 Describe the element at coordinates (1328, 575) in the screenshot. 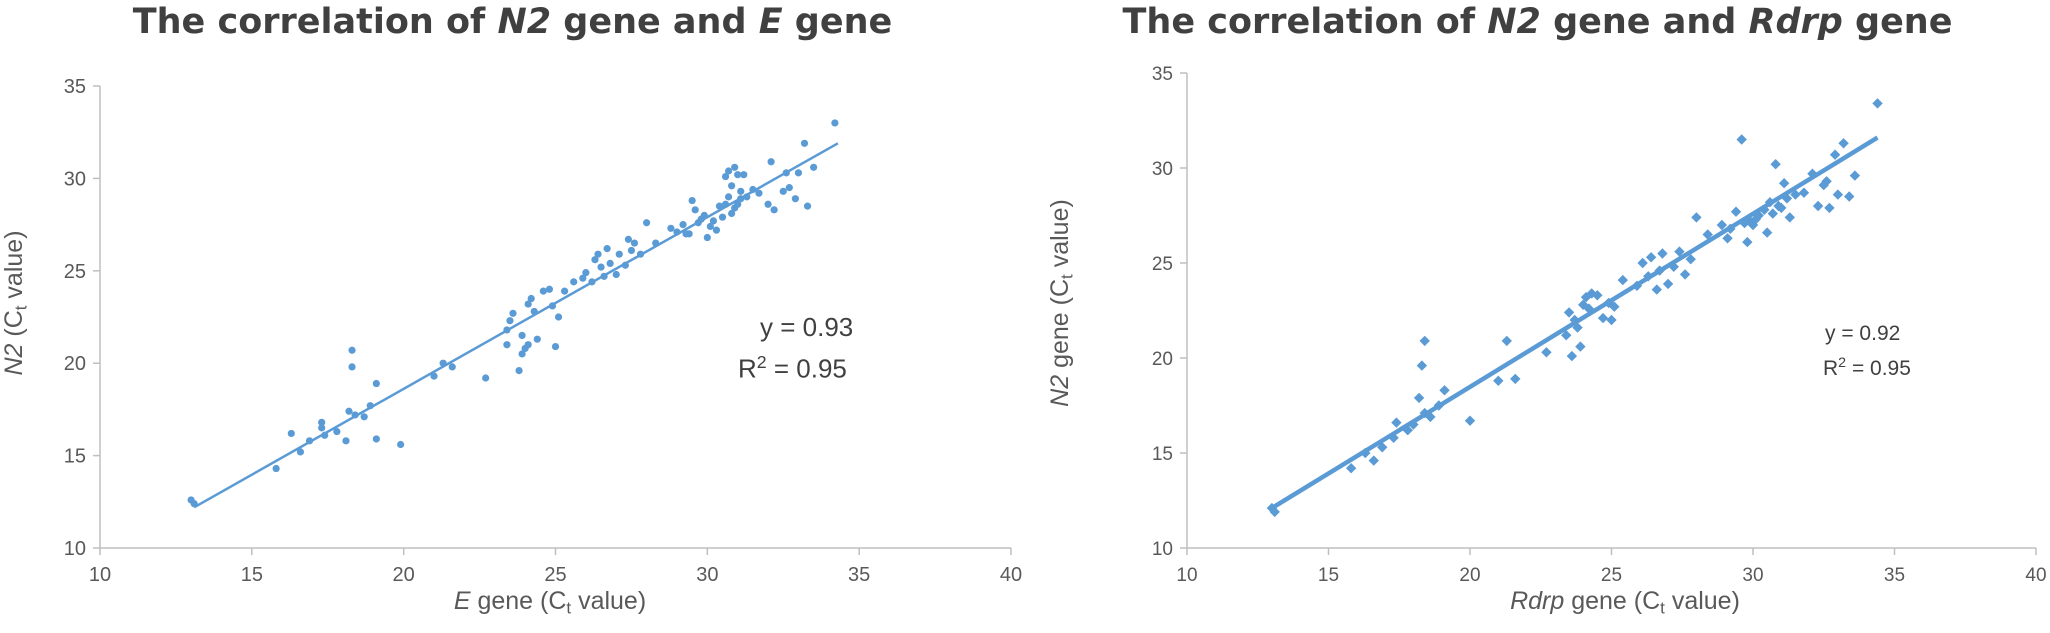

I see `x-tick-label: 15` at that location.